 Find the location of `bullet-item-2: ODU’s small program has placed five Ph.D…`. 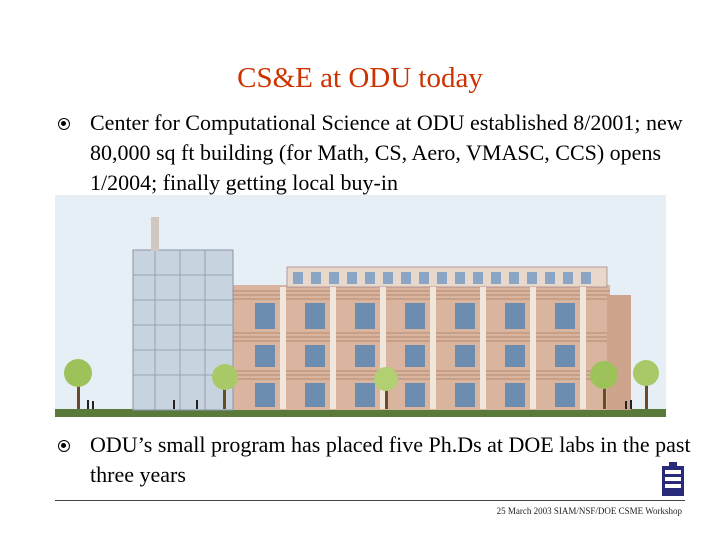

bullet-item-2: ODU’s small program has placed five Ph.D… is located at coordinates (378, 460).